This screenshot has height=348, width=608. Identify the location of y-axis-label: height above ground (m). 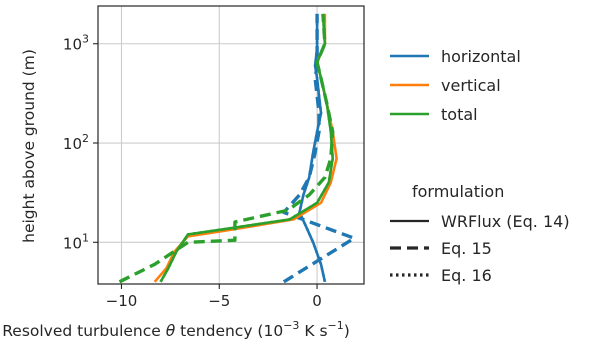
(29, 146).